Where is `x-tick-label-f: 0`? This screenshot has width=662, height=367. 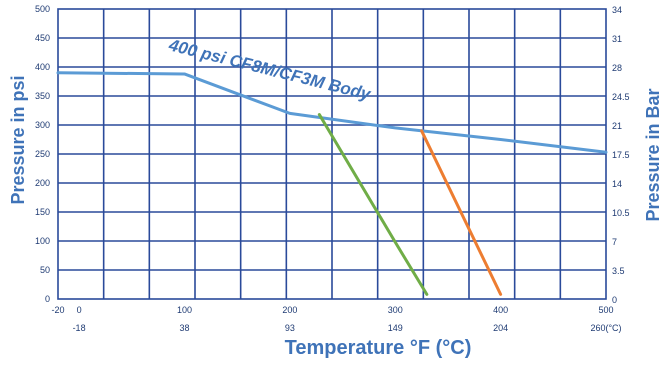 x-tick-label-f: 0 is located at coordinates (79, 310).